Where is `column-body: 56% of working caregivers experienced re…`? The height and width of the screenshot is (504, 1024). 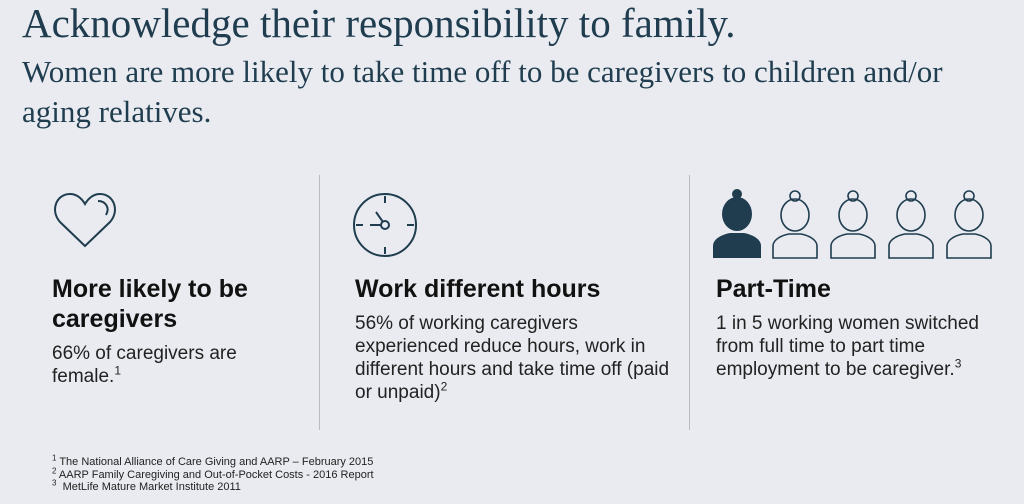 column-body: 56% of working caregivers experienced re… is located at coordinates (512, 358).